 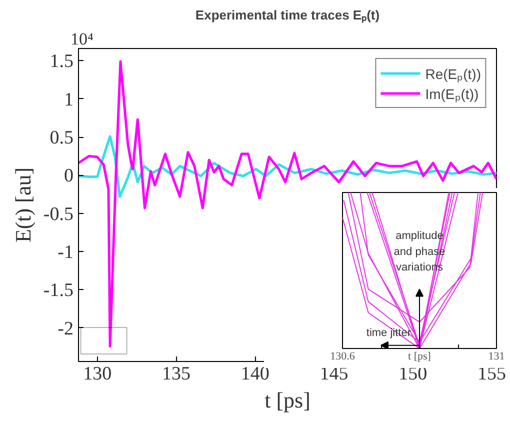 What do you see at coordinates (23, 205) in the screenshot?
I see `y-axis-title: E(t) [au]` at bounding box center [23, 205].